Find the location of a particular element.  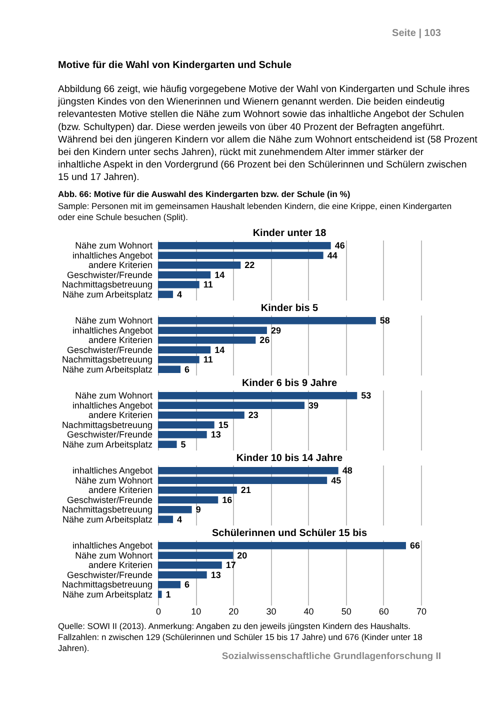

data-label: 9 is located at coordinates (198, 509).